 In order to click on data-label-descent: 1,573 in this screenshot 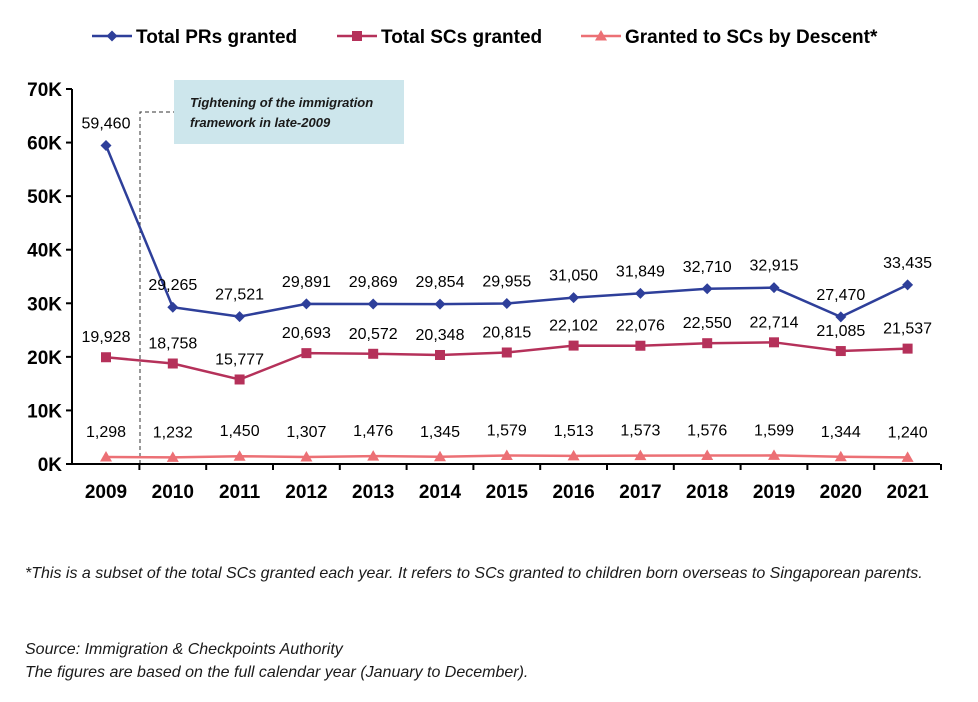, I will do `click(640, 431)`.